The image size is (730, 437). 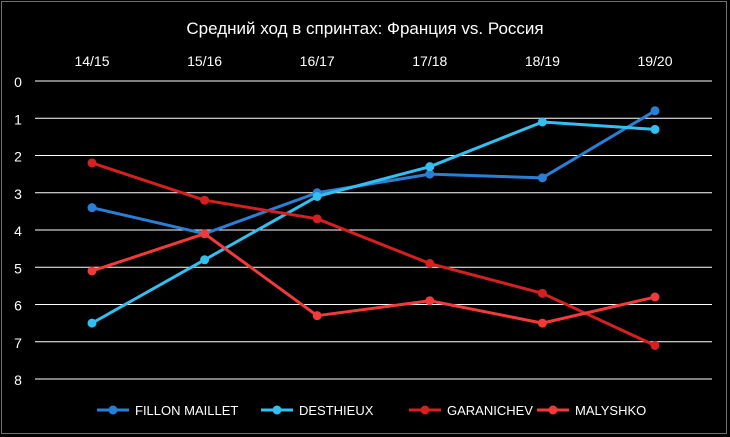 What do you see at coordinates (18, 119) in the screenshot?
I see `y-tick-label: 1` at bounding box center [18, 119].